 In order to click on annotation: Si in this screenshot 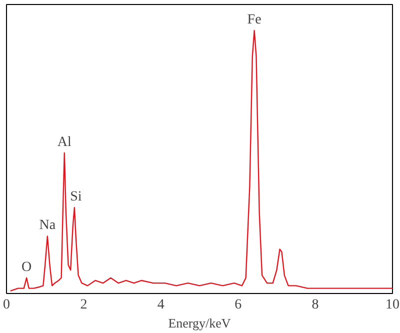, I will do `click(76, 197)`.